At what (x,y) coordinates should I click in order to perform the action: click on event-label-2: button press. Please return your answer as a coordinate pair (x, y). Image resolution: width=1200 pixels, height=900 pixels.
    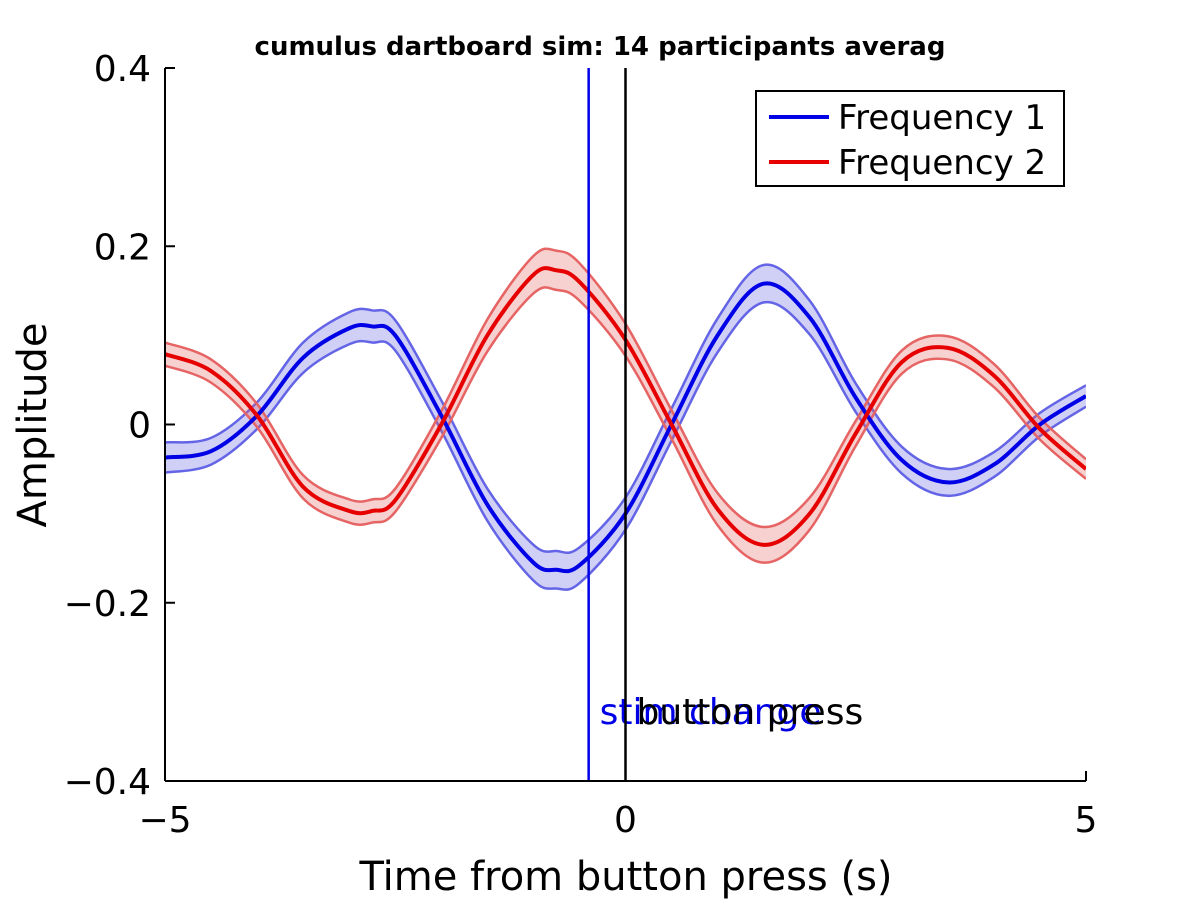
    Looking at the image, I should click on (750, 712).